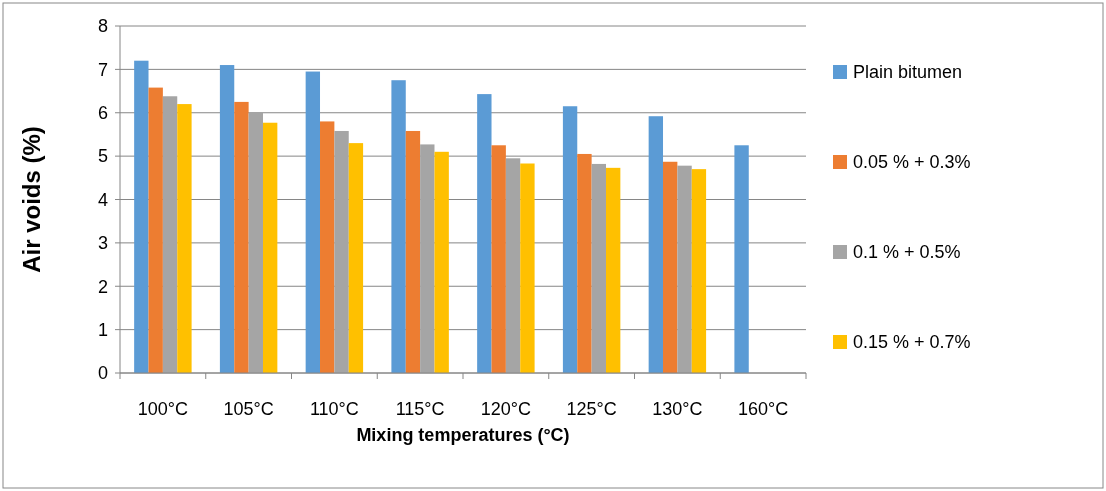 The width and height of the screenshot is (1106, 491). I want to click on legend-label: Plain bitumen, so click(908, 72).